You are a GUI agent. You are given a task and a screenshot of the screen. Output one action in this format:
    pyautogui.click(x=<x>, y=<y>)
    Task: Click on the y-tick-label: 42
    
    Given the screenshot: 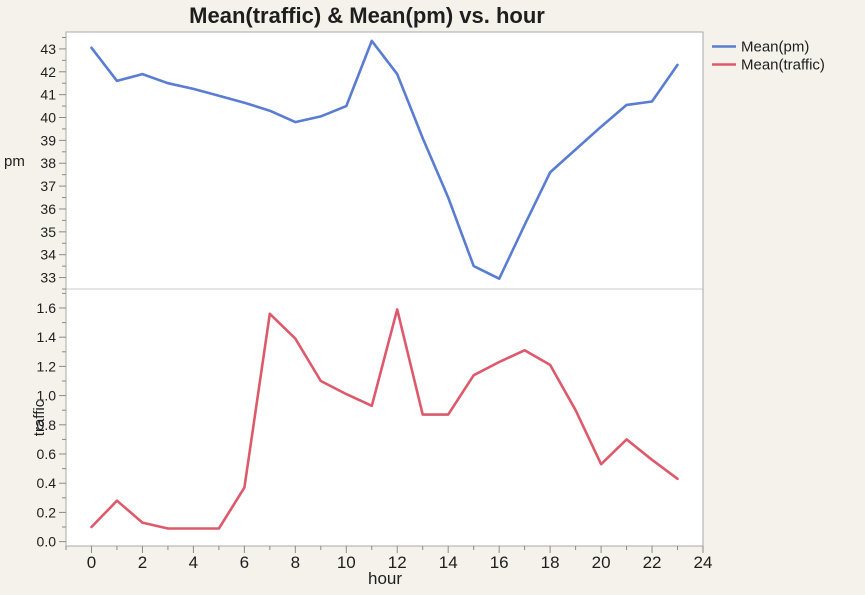 What is the action you would take?
    pyautogui.click(x=48, y=72)
    